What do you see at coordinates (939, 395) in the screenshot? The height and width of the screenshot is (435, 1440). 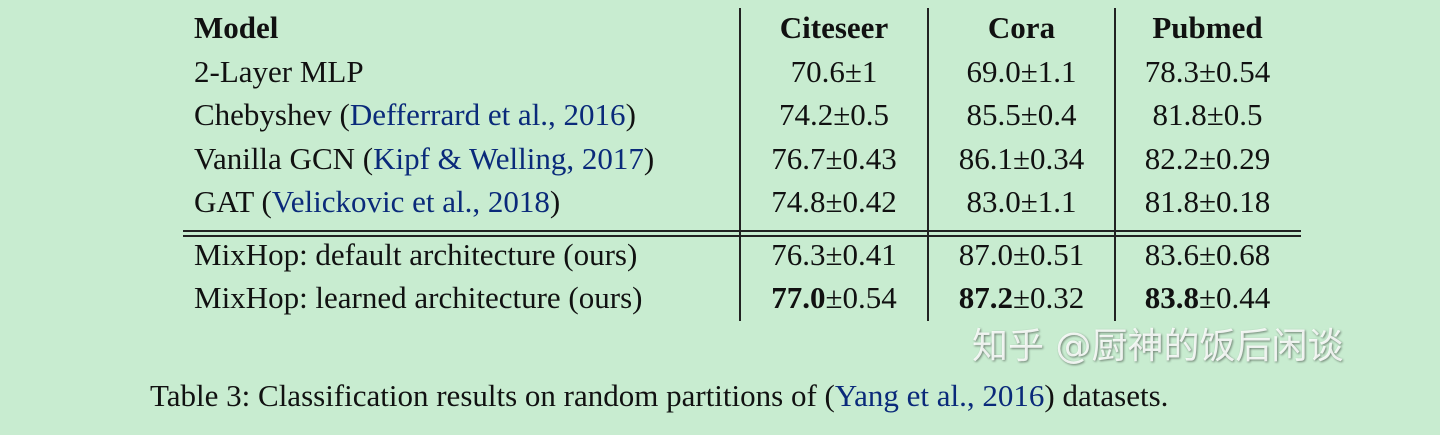 I see `caption-citation-link: Yang et al., 2016` at bounding box center [939, 395].